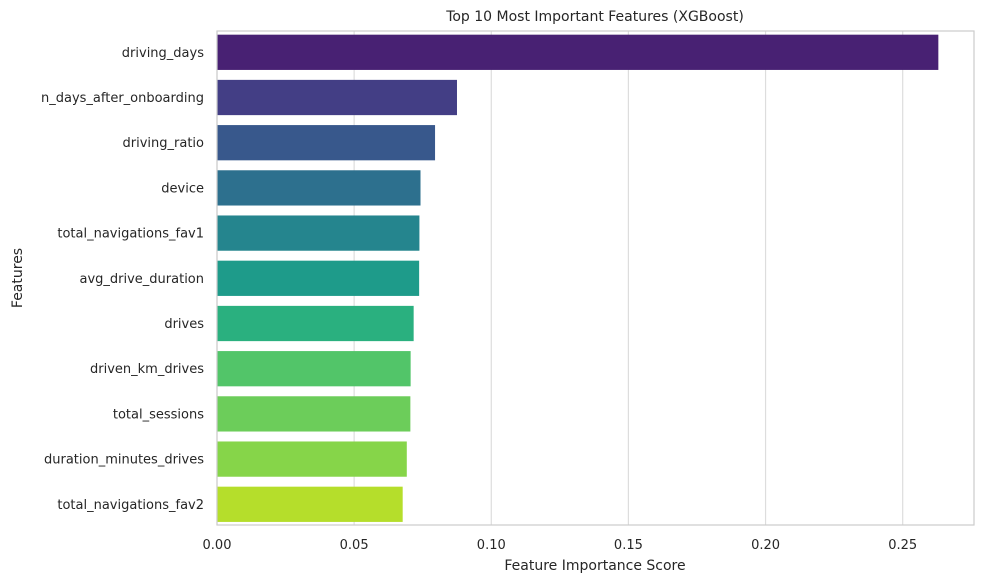 The width and height of the screenshot is (984, 588). Describe the element at coordinates (560, 545) in the screenshot. I see `x-tick-labels: 0.00 0.05 0.10 0.15 0.20 0.25` at that location.